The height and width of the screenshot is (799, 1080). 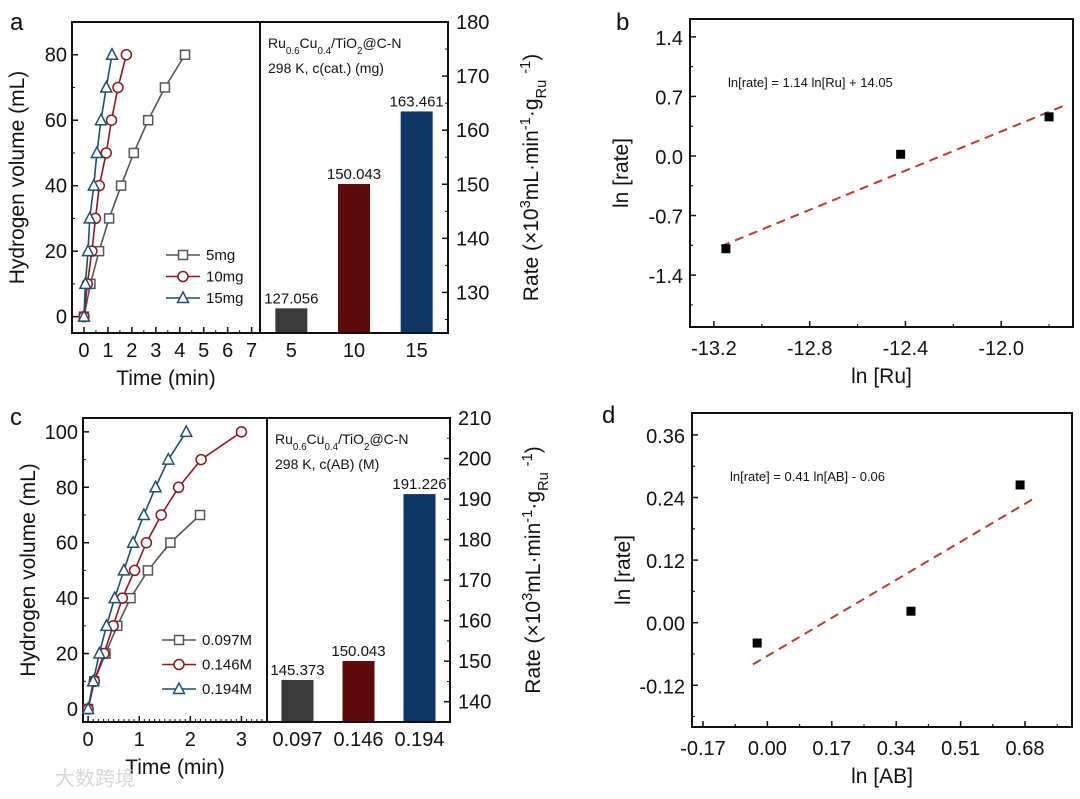 I want to click on x-tick-label: -0.17, so click(x=703, y=749).